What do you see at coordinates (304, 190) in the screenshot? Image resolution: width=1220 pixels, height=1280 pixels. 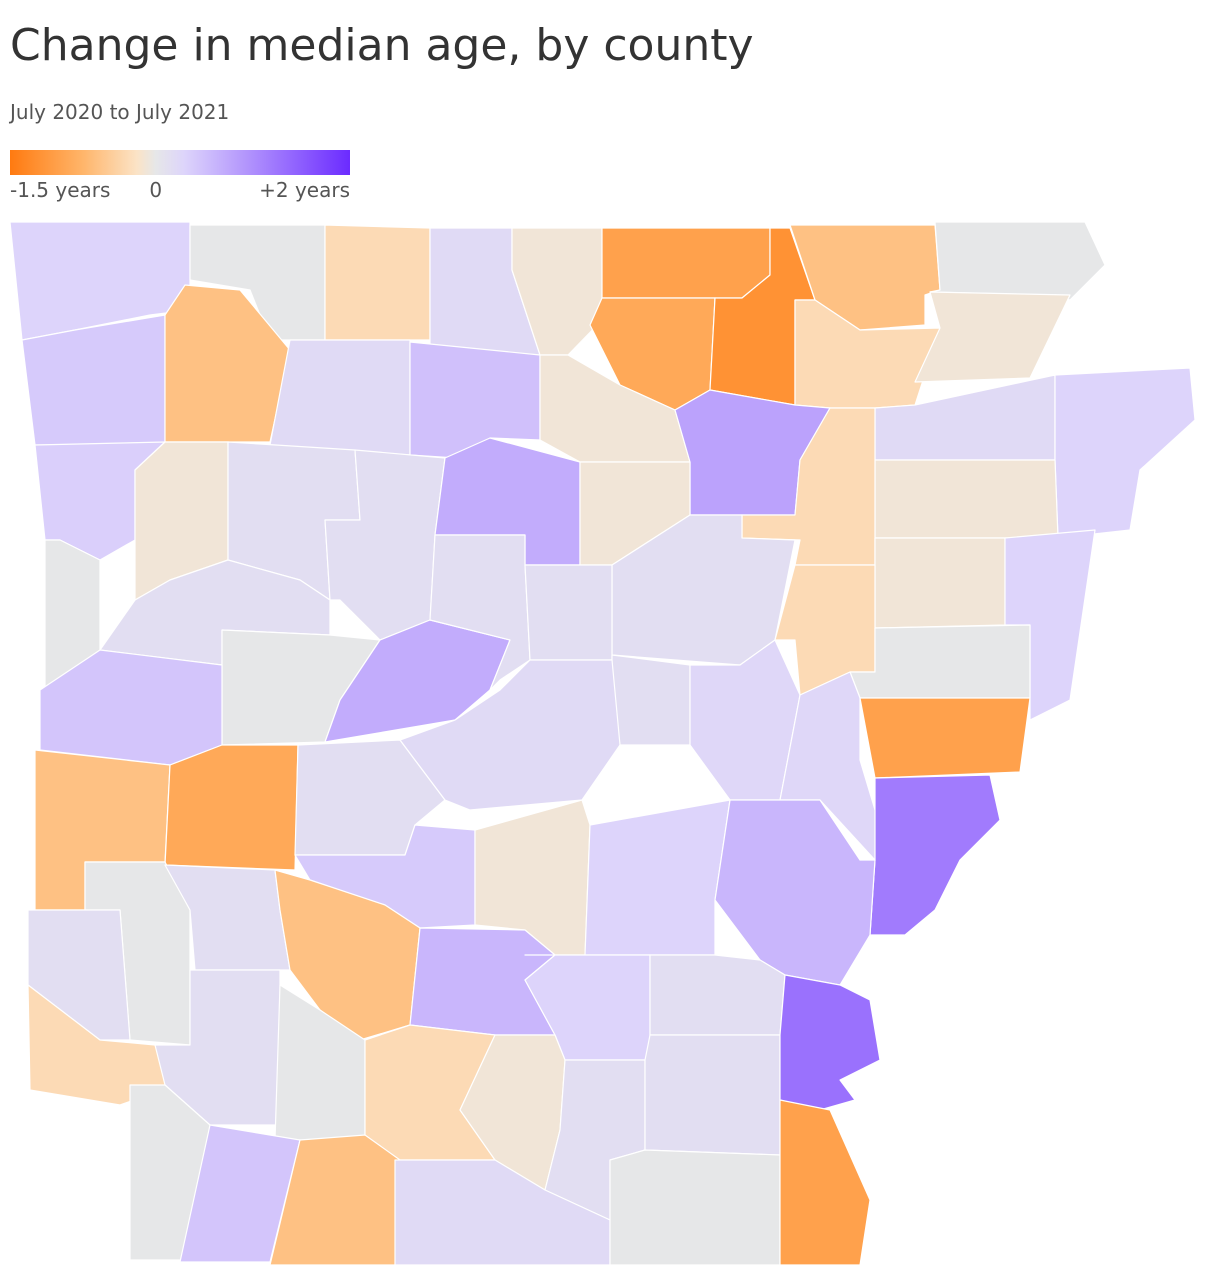 I see `legend-tick-label: +2 years` at bounding box center [304, 190].